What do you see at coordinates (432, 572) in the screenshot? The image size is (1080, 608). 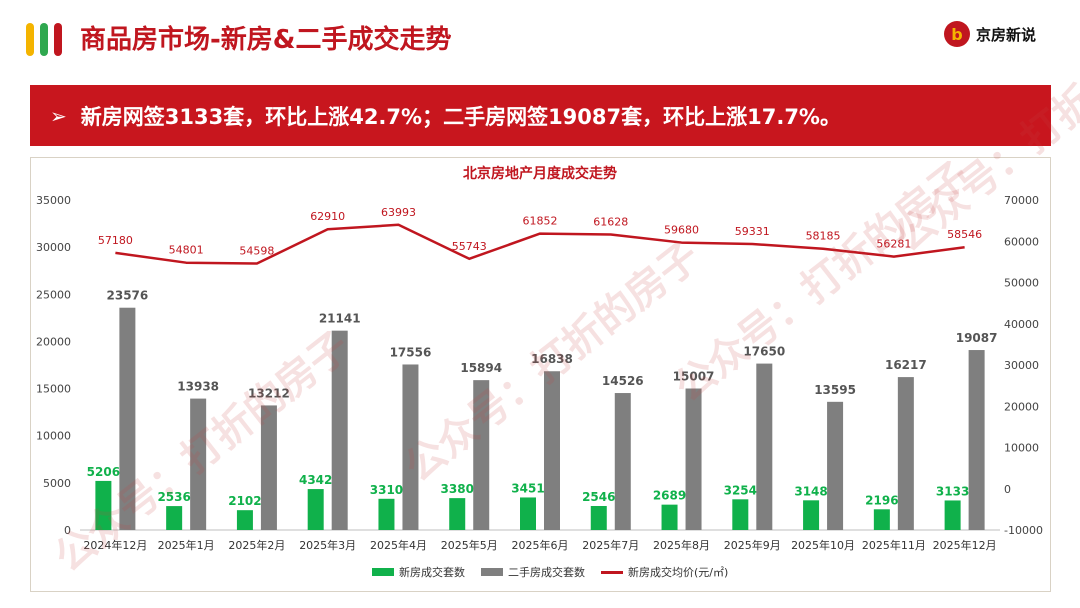 I see `legend-label: 新房成交套数` at bounding box center [432, 572].